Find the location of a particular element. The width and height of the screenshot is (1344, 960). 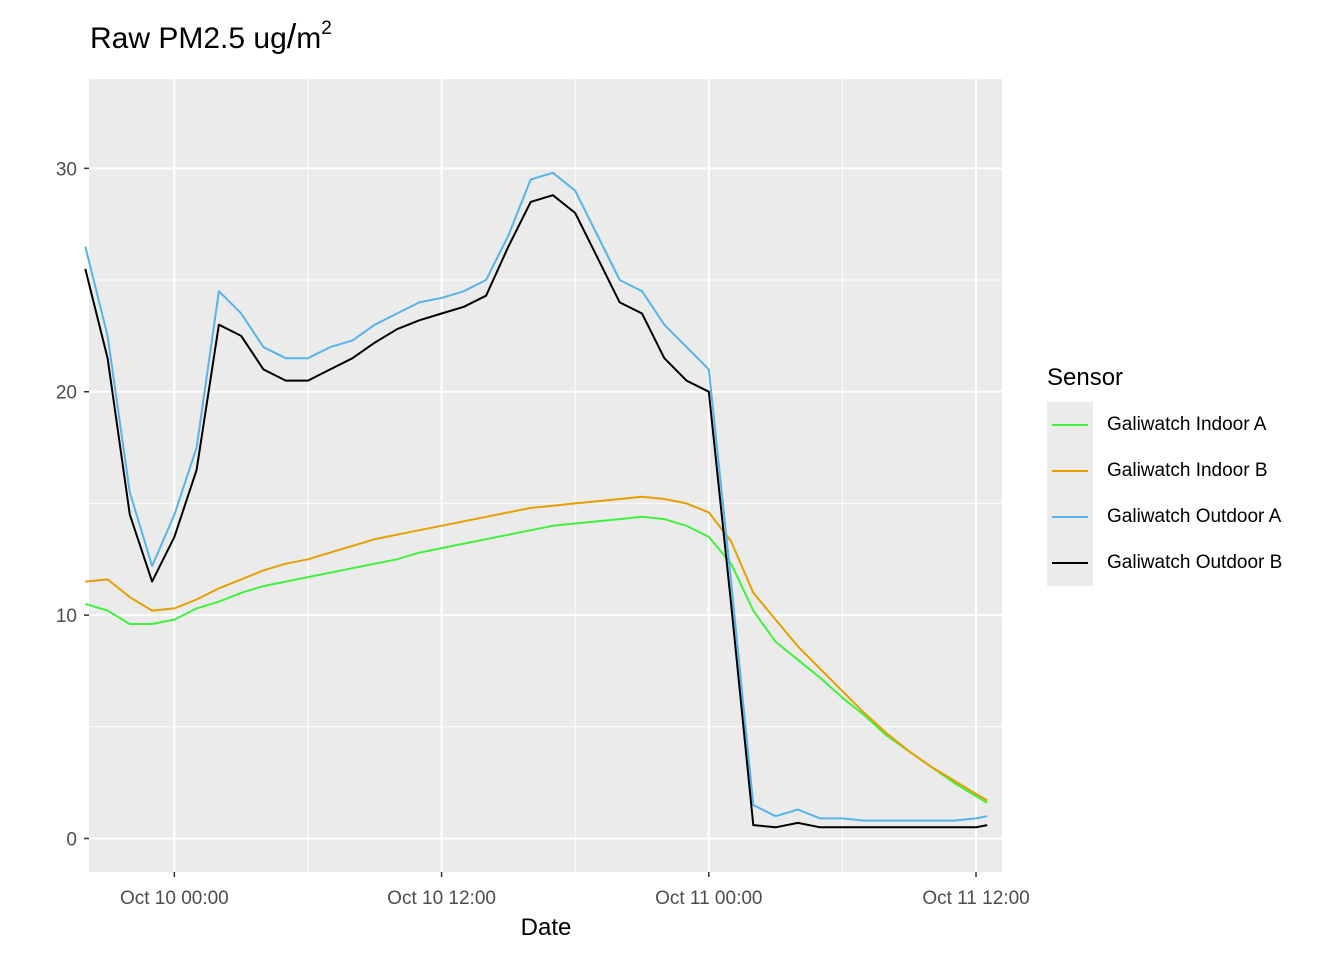

legend-label: Galiwatch Outdoor A is located at coordinates (1194, 516).